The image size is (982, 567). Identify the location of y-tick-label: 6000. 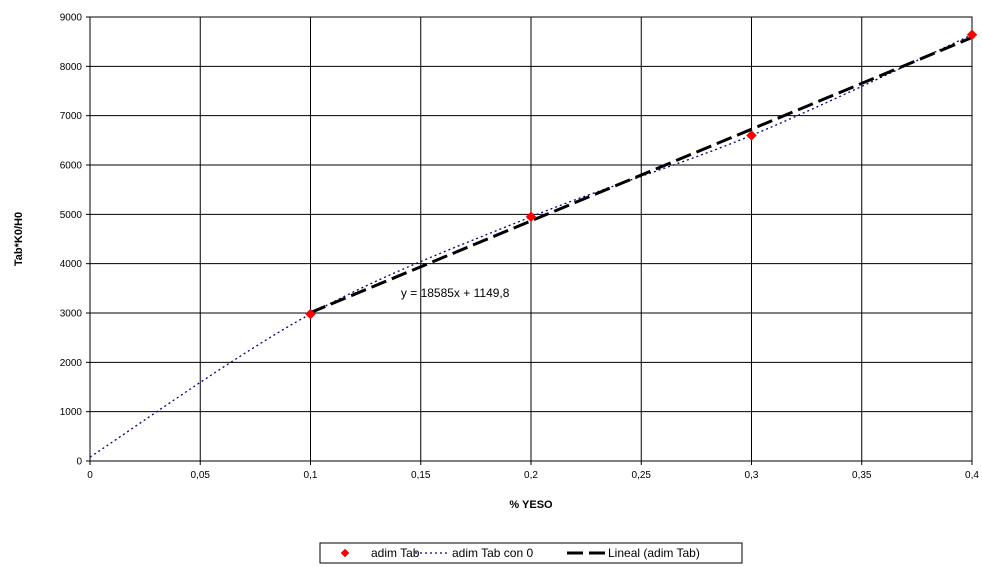
(71, 166).